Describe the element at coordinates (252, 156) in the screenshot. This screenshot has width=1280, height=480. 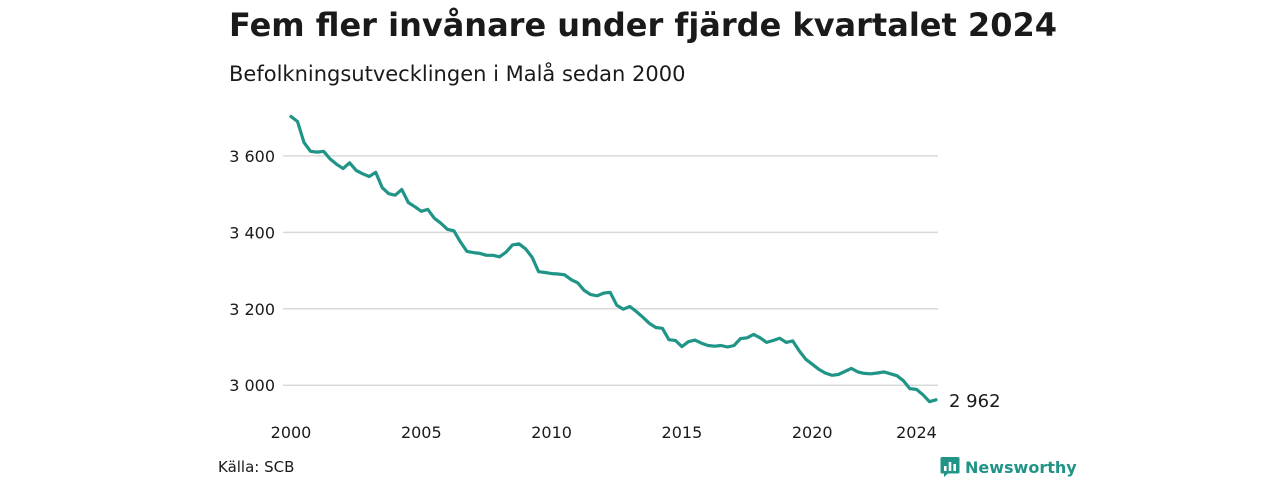
I see `y-tick-label: 3 600` at that location.